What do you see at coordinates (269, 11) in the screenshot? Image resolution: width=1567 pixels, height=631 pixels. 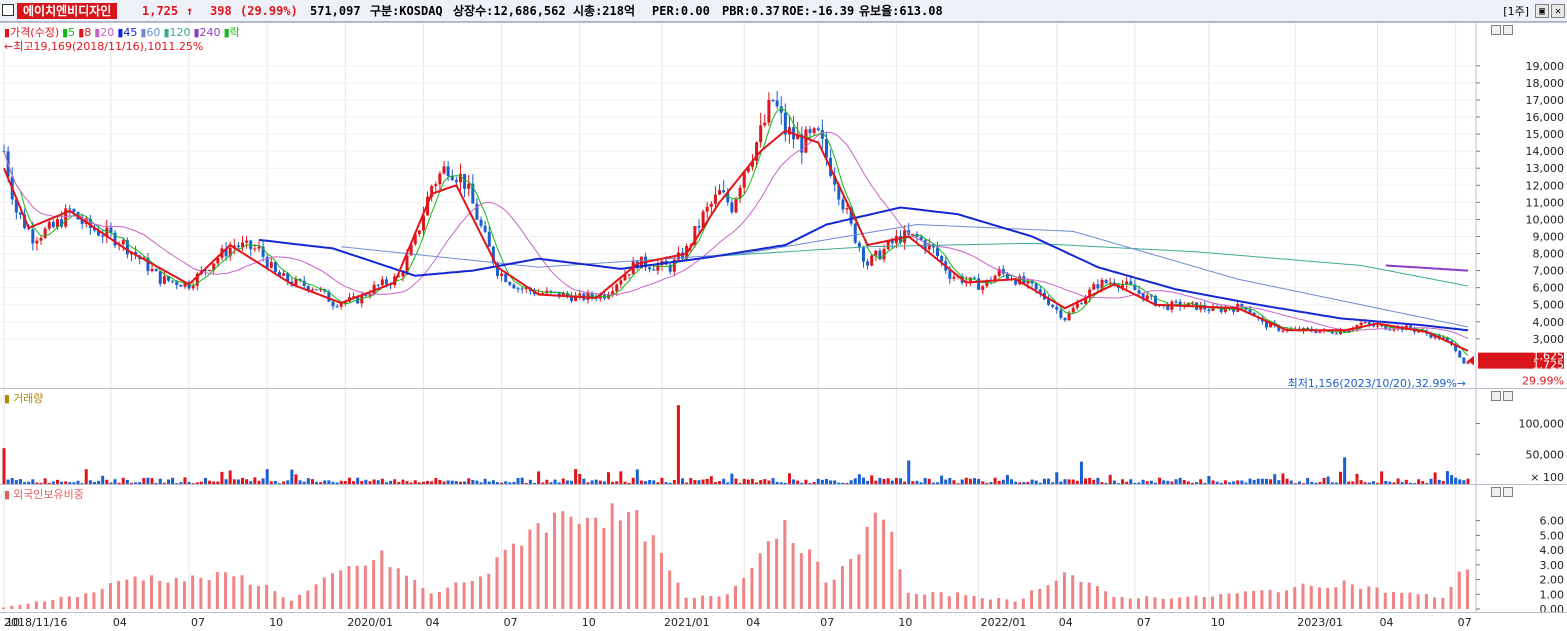 I see `price-change-pct: (29.99%)` at bounding box center [269, 11].